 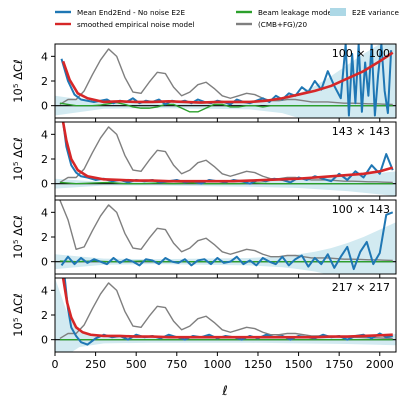 What do you see at coordinates (361, 209) in the screenshot?
I see `panel-title: 100 × 143` at bounding box center [361, 209].